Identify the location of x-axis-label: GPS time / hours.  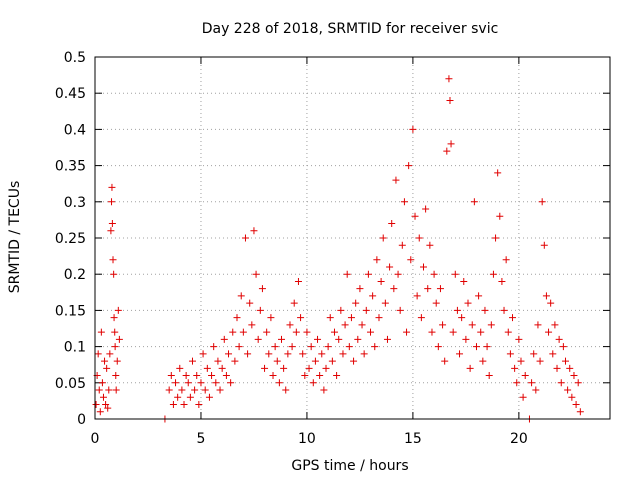
(349, 466).